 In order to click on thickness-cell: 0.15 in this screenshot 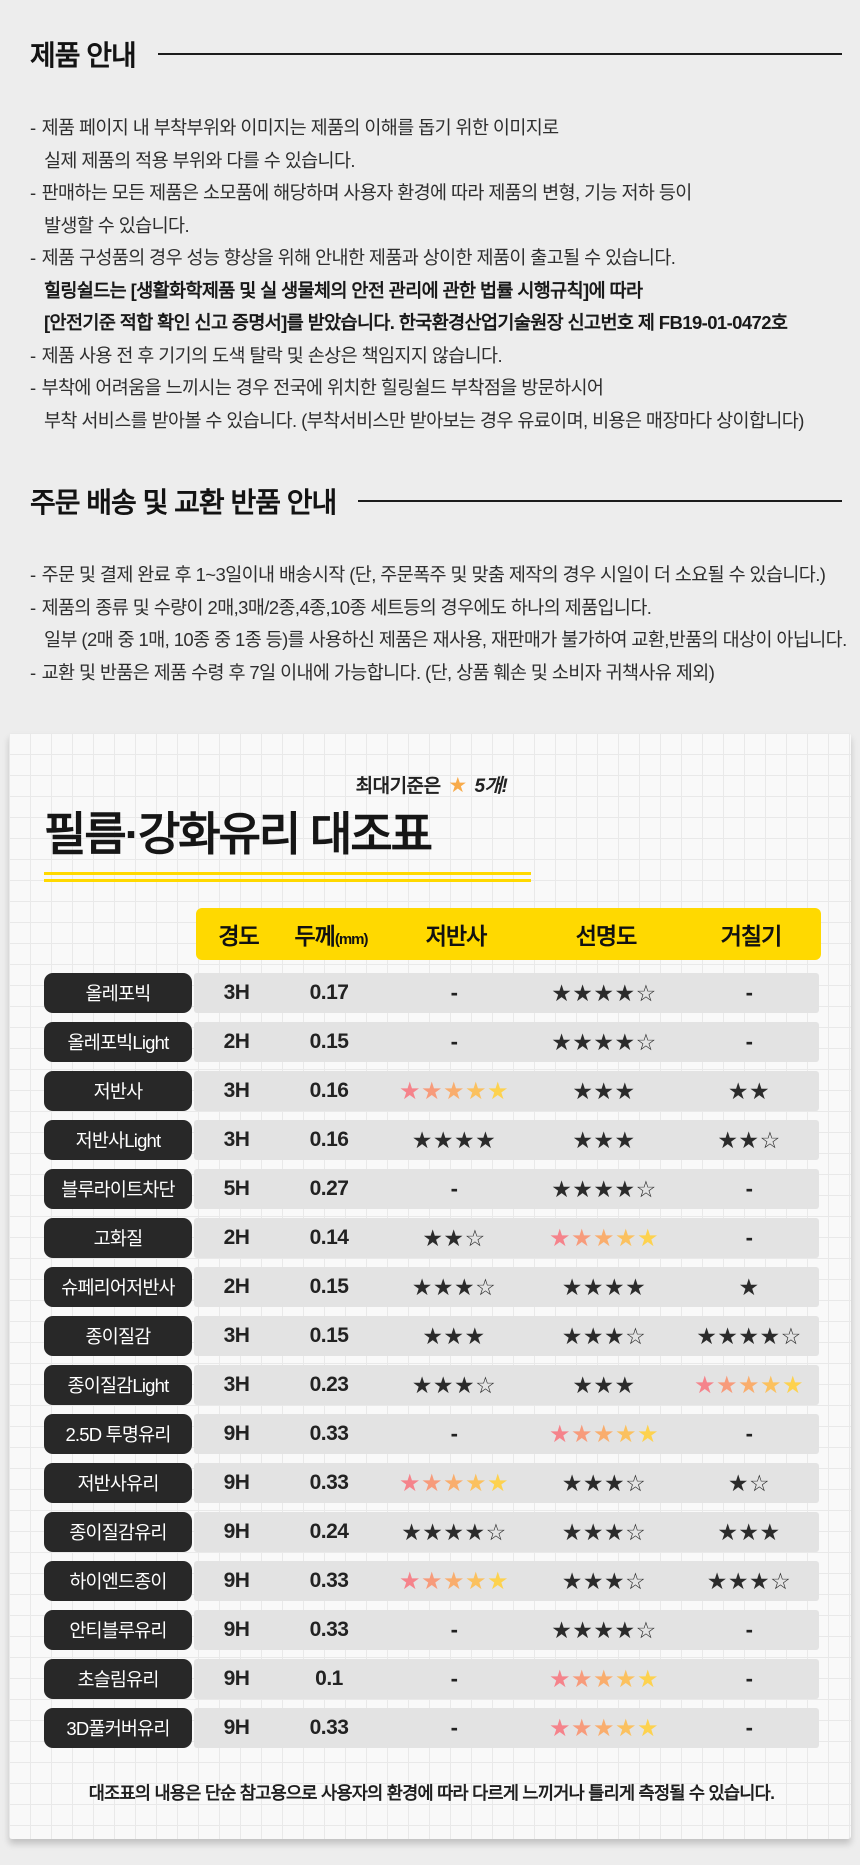, I will do `click(329, 1336)`.